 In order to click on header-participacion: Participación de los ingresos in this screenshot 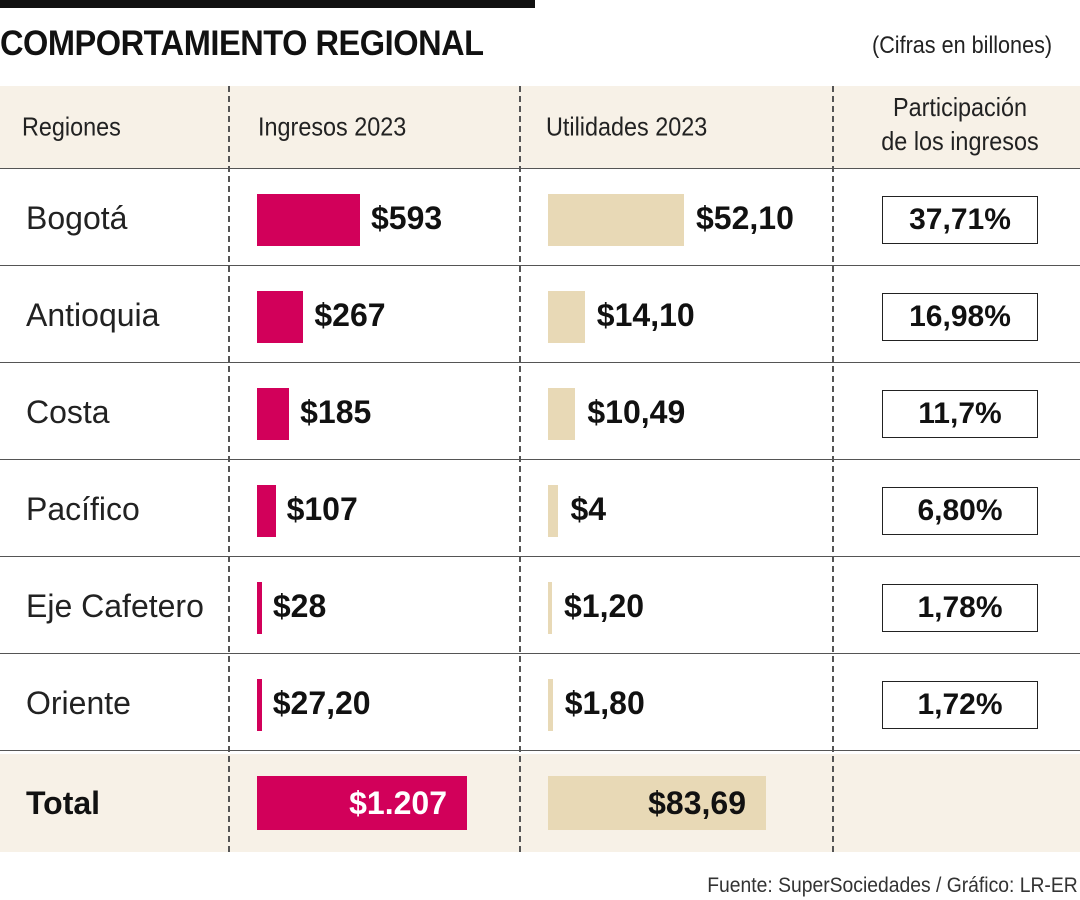, I will do `click(960, 124)`.